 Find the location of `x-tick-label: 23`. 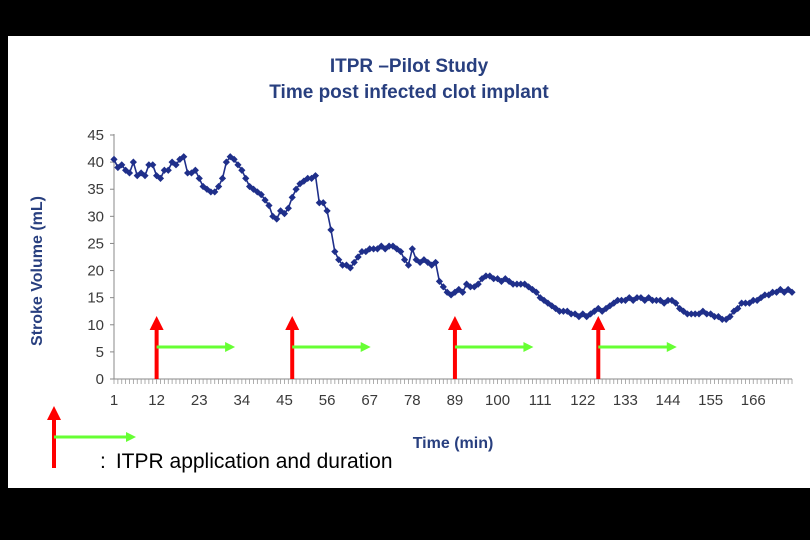

x-tick-label: 23 is located at coordinates (199, 400).